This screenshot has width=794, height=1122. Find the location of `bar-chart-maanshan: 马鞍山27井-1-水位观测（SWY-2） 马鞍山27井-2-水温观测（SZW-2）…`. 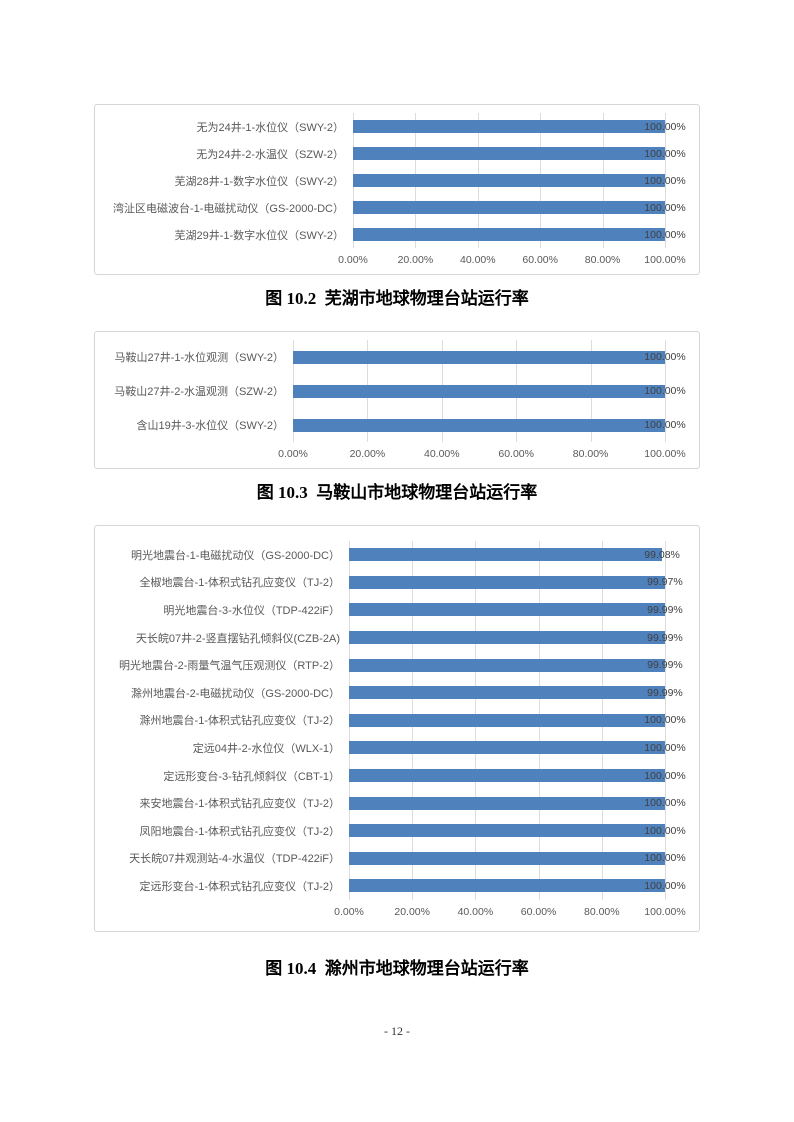

bar-chart-maanshan: 马鞍山27井-1-水位观测（SWY-2） 马鞍山27井-2-水温观测（SZW-2）… is located at coordinates (397, 400).